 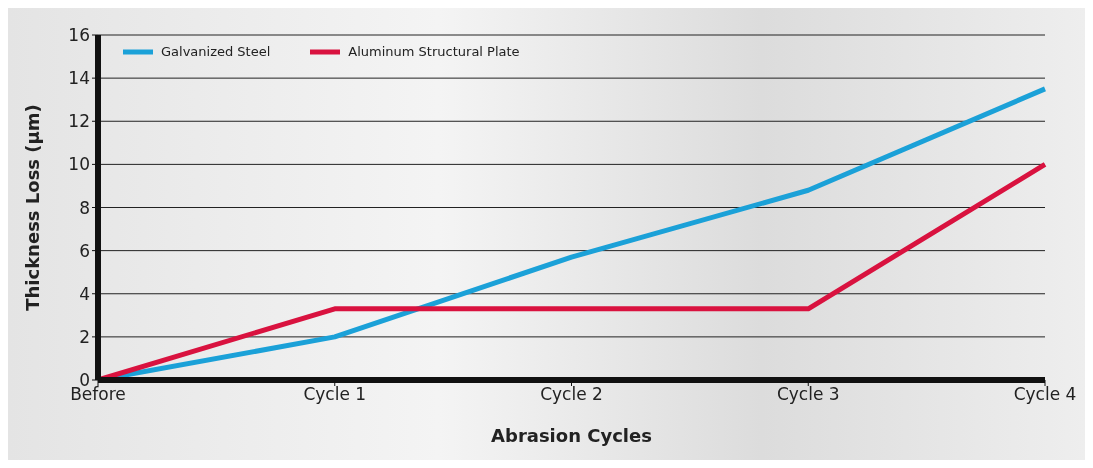 What do you see at coordinates (79, 164) in the screenshot?
I see `y-tick-label: 10` at bounding box center [79, 164].